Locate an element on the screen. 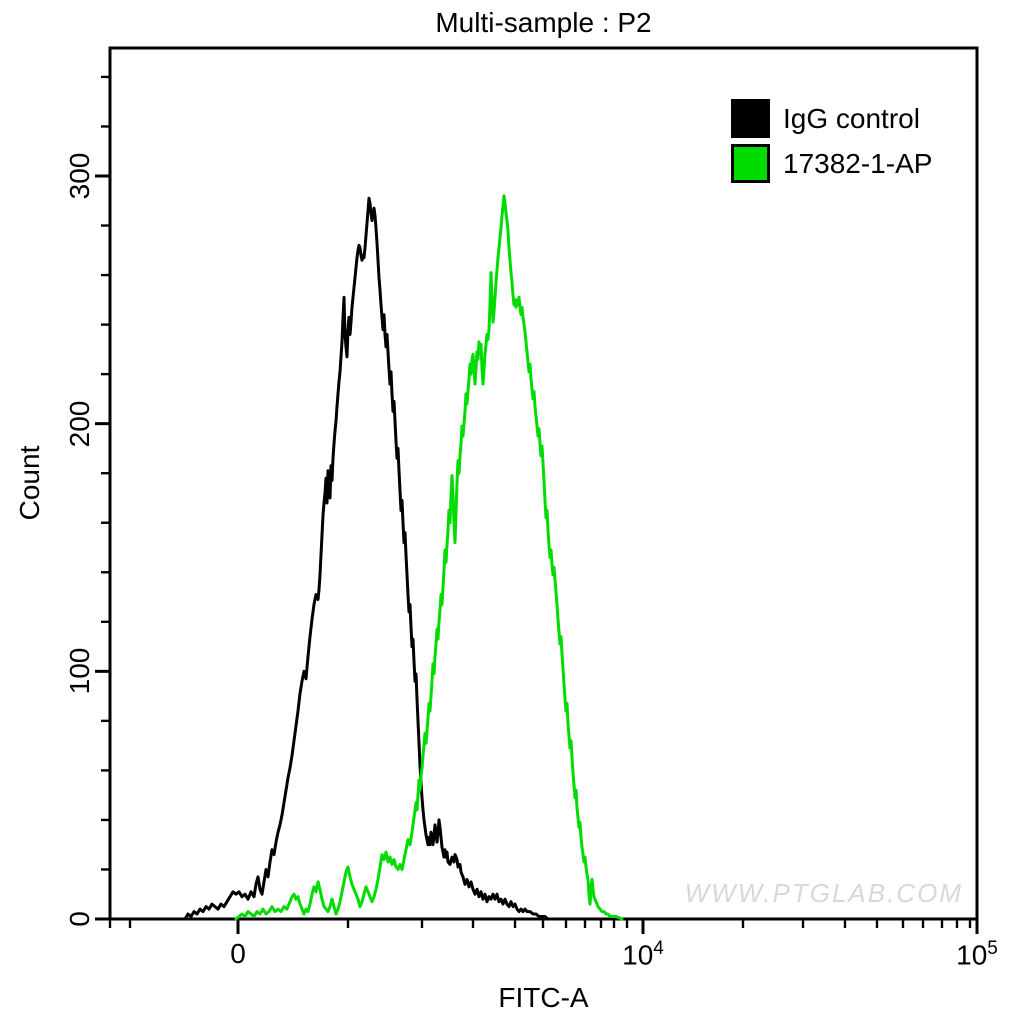 This screenshot has height=1024, width=1019. x-tick-label: 10⁴ is located at coordinates (643, 954).